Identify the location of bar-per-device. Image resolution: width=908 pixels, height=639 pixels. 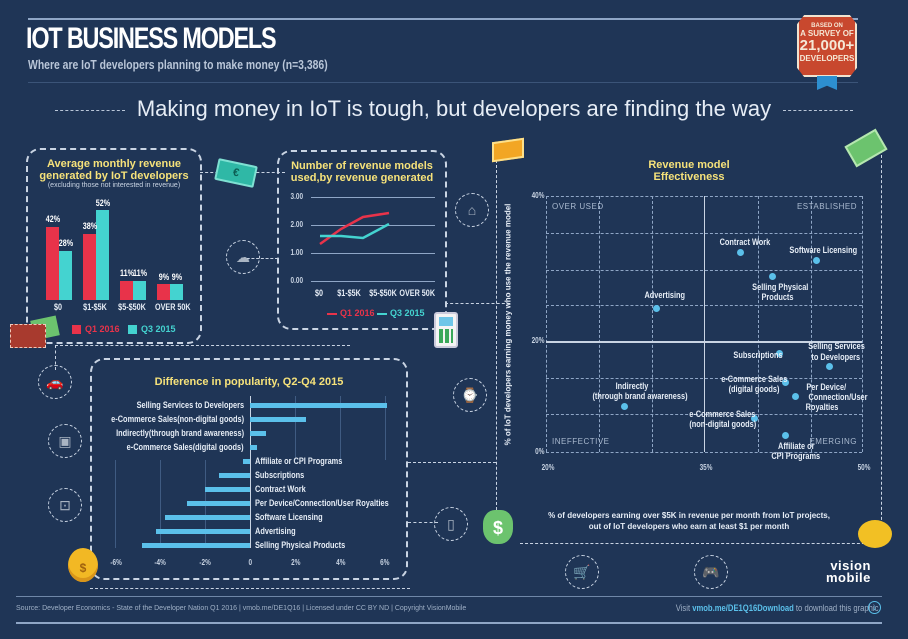
(218, 503).